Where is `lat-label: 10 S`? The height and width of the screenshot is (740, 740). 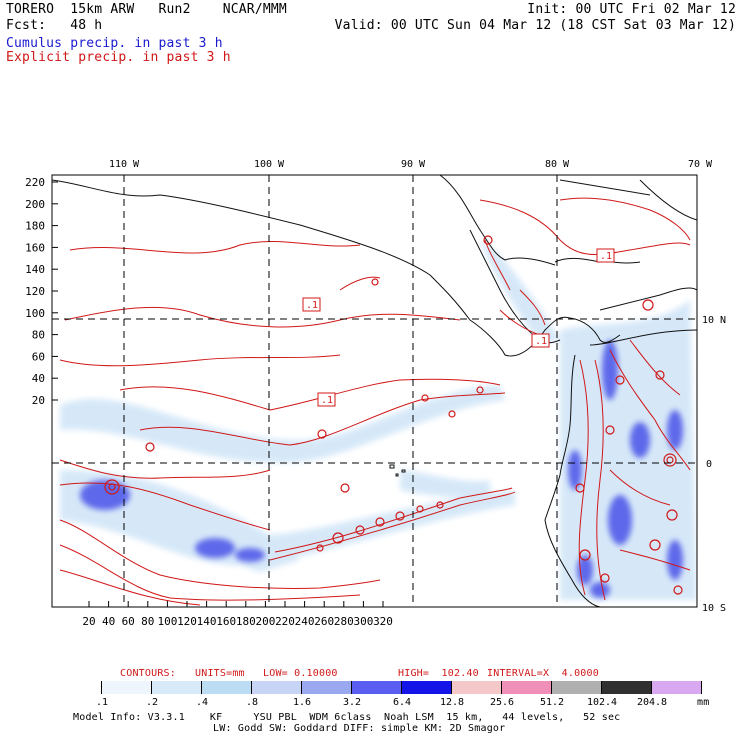
lat-label: 10 S is located at coordinates (714, 608).